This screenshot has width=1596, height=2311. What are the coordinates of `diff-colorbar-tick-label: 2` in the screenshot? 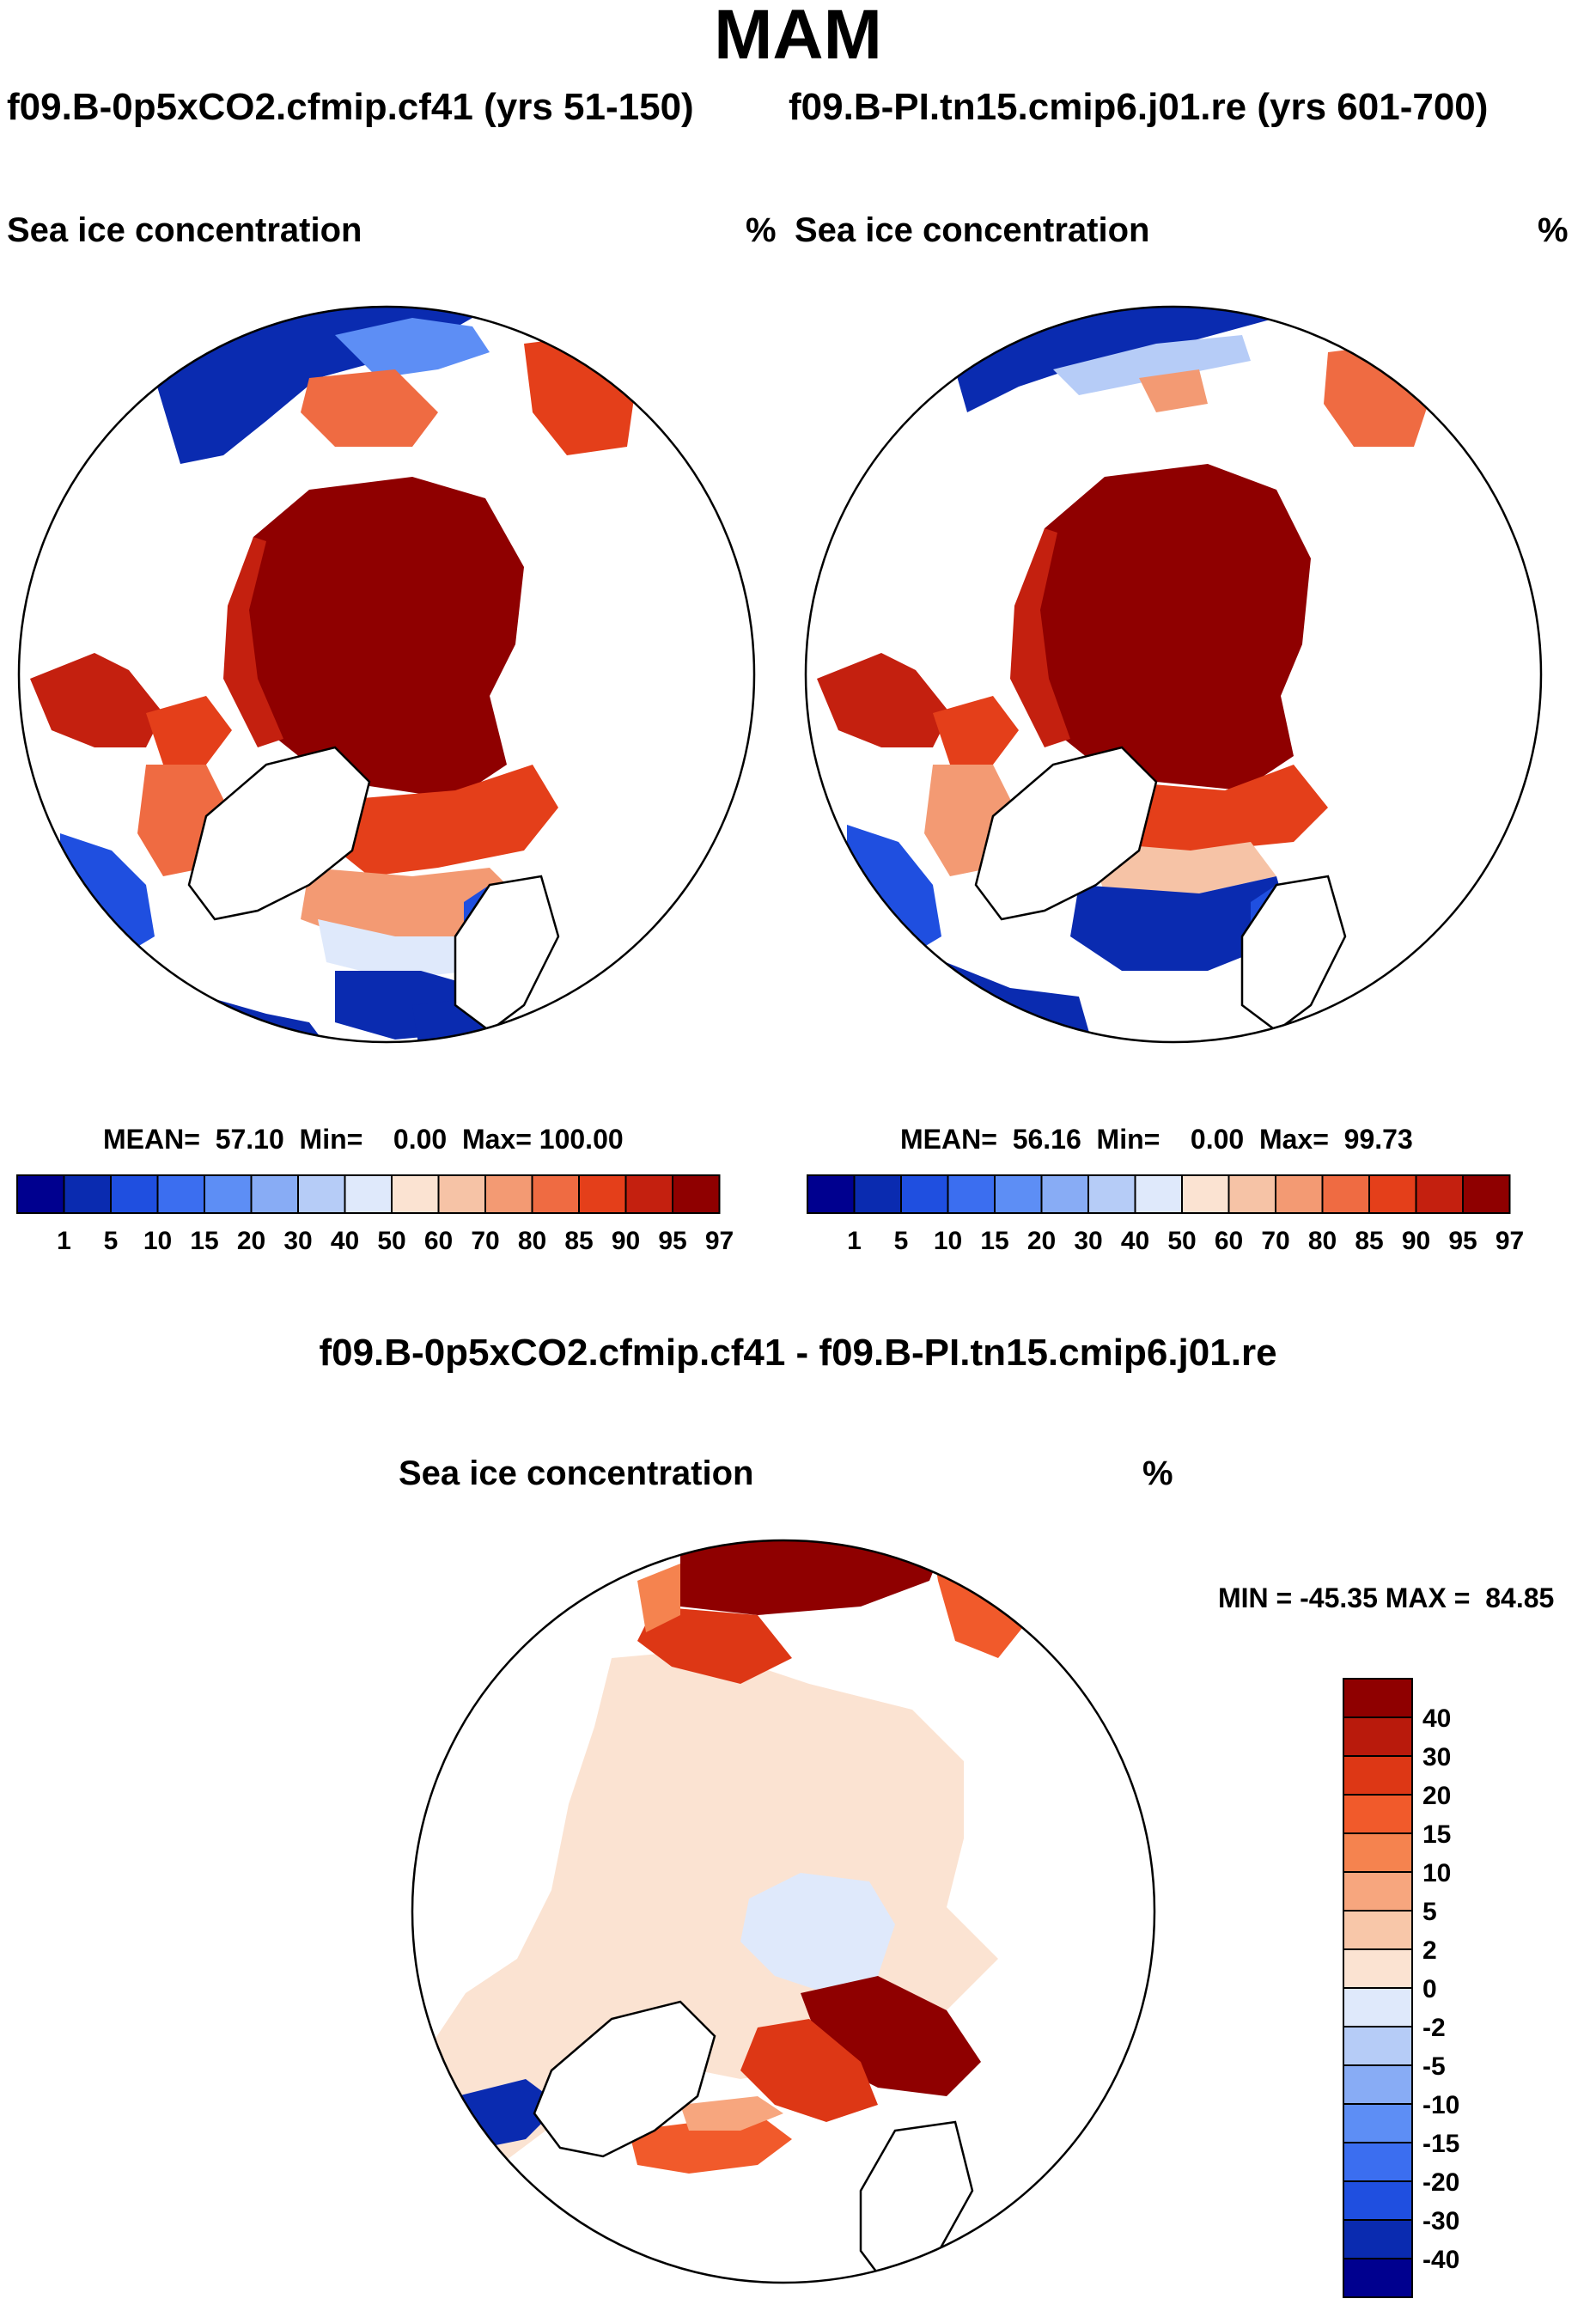 It's located at (1429, 1950).